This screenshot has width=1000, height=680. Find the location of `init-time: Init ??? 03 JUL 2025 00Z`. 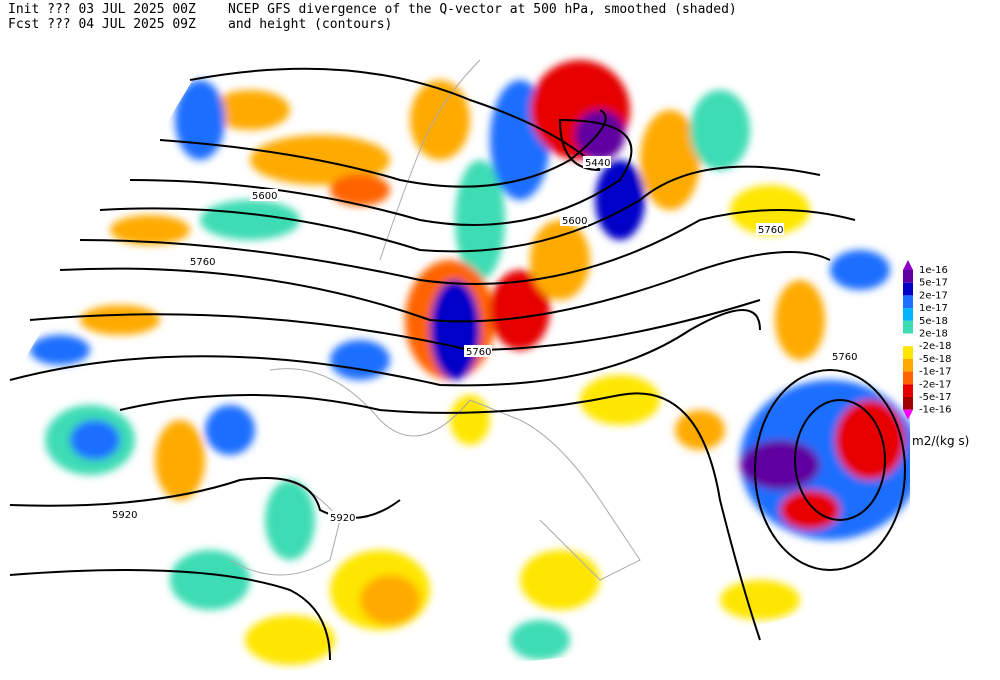

init-time: Init ??? 03 JUL 2025 00Z is located at coordinates (102, 9).